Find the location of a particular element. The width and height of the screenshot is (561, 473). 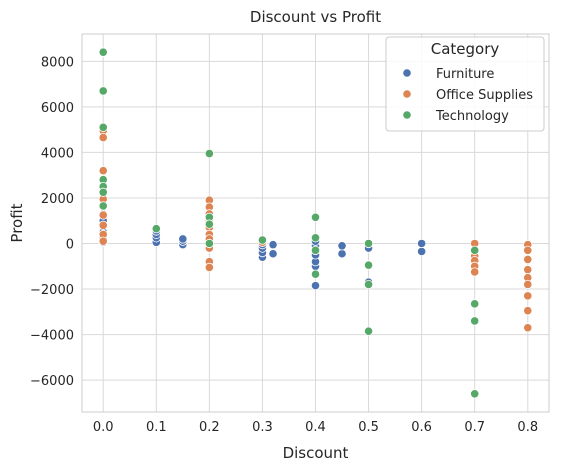

x-tick-label: 0.5 is located at coordinates (368, 427).